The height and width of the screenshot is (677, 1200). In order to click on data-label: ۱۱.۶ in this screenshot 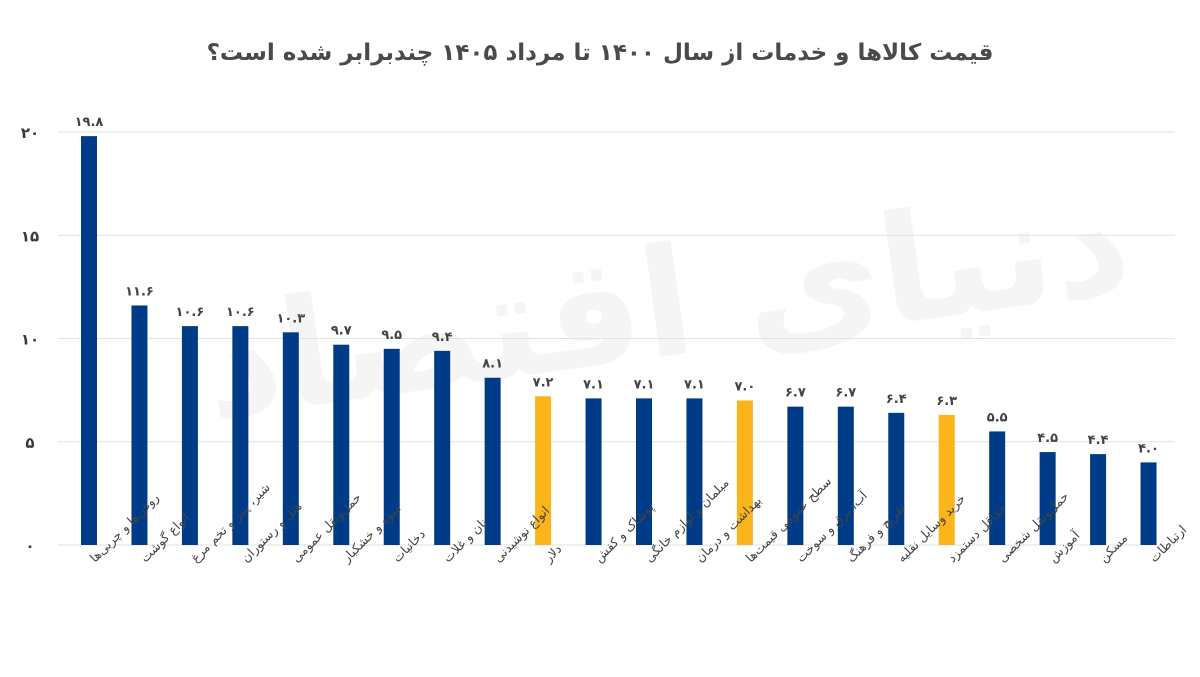, I will do `click(139, 291)`.